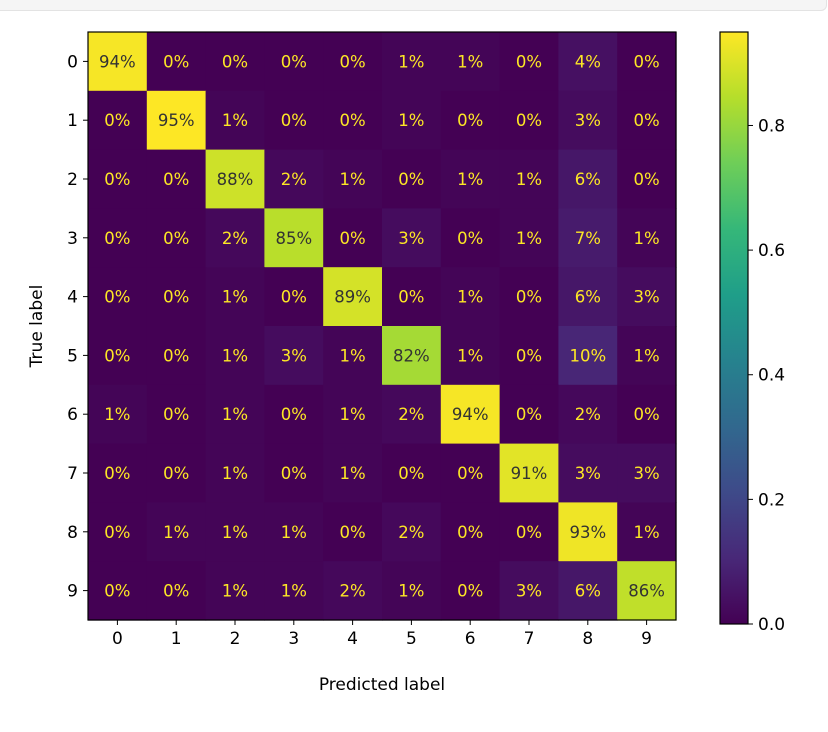  I want to click on cell-label-9-8: 6%, so click(588, 591).